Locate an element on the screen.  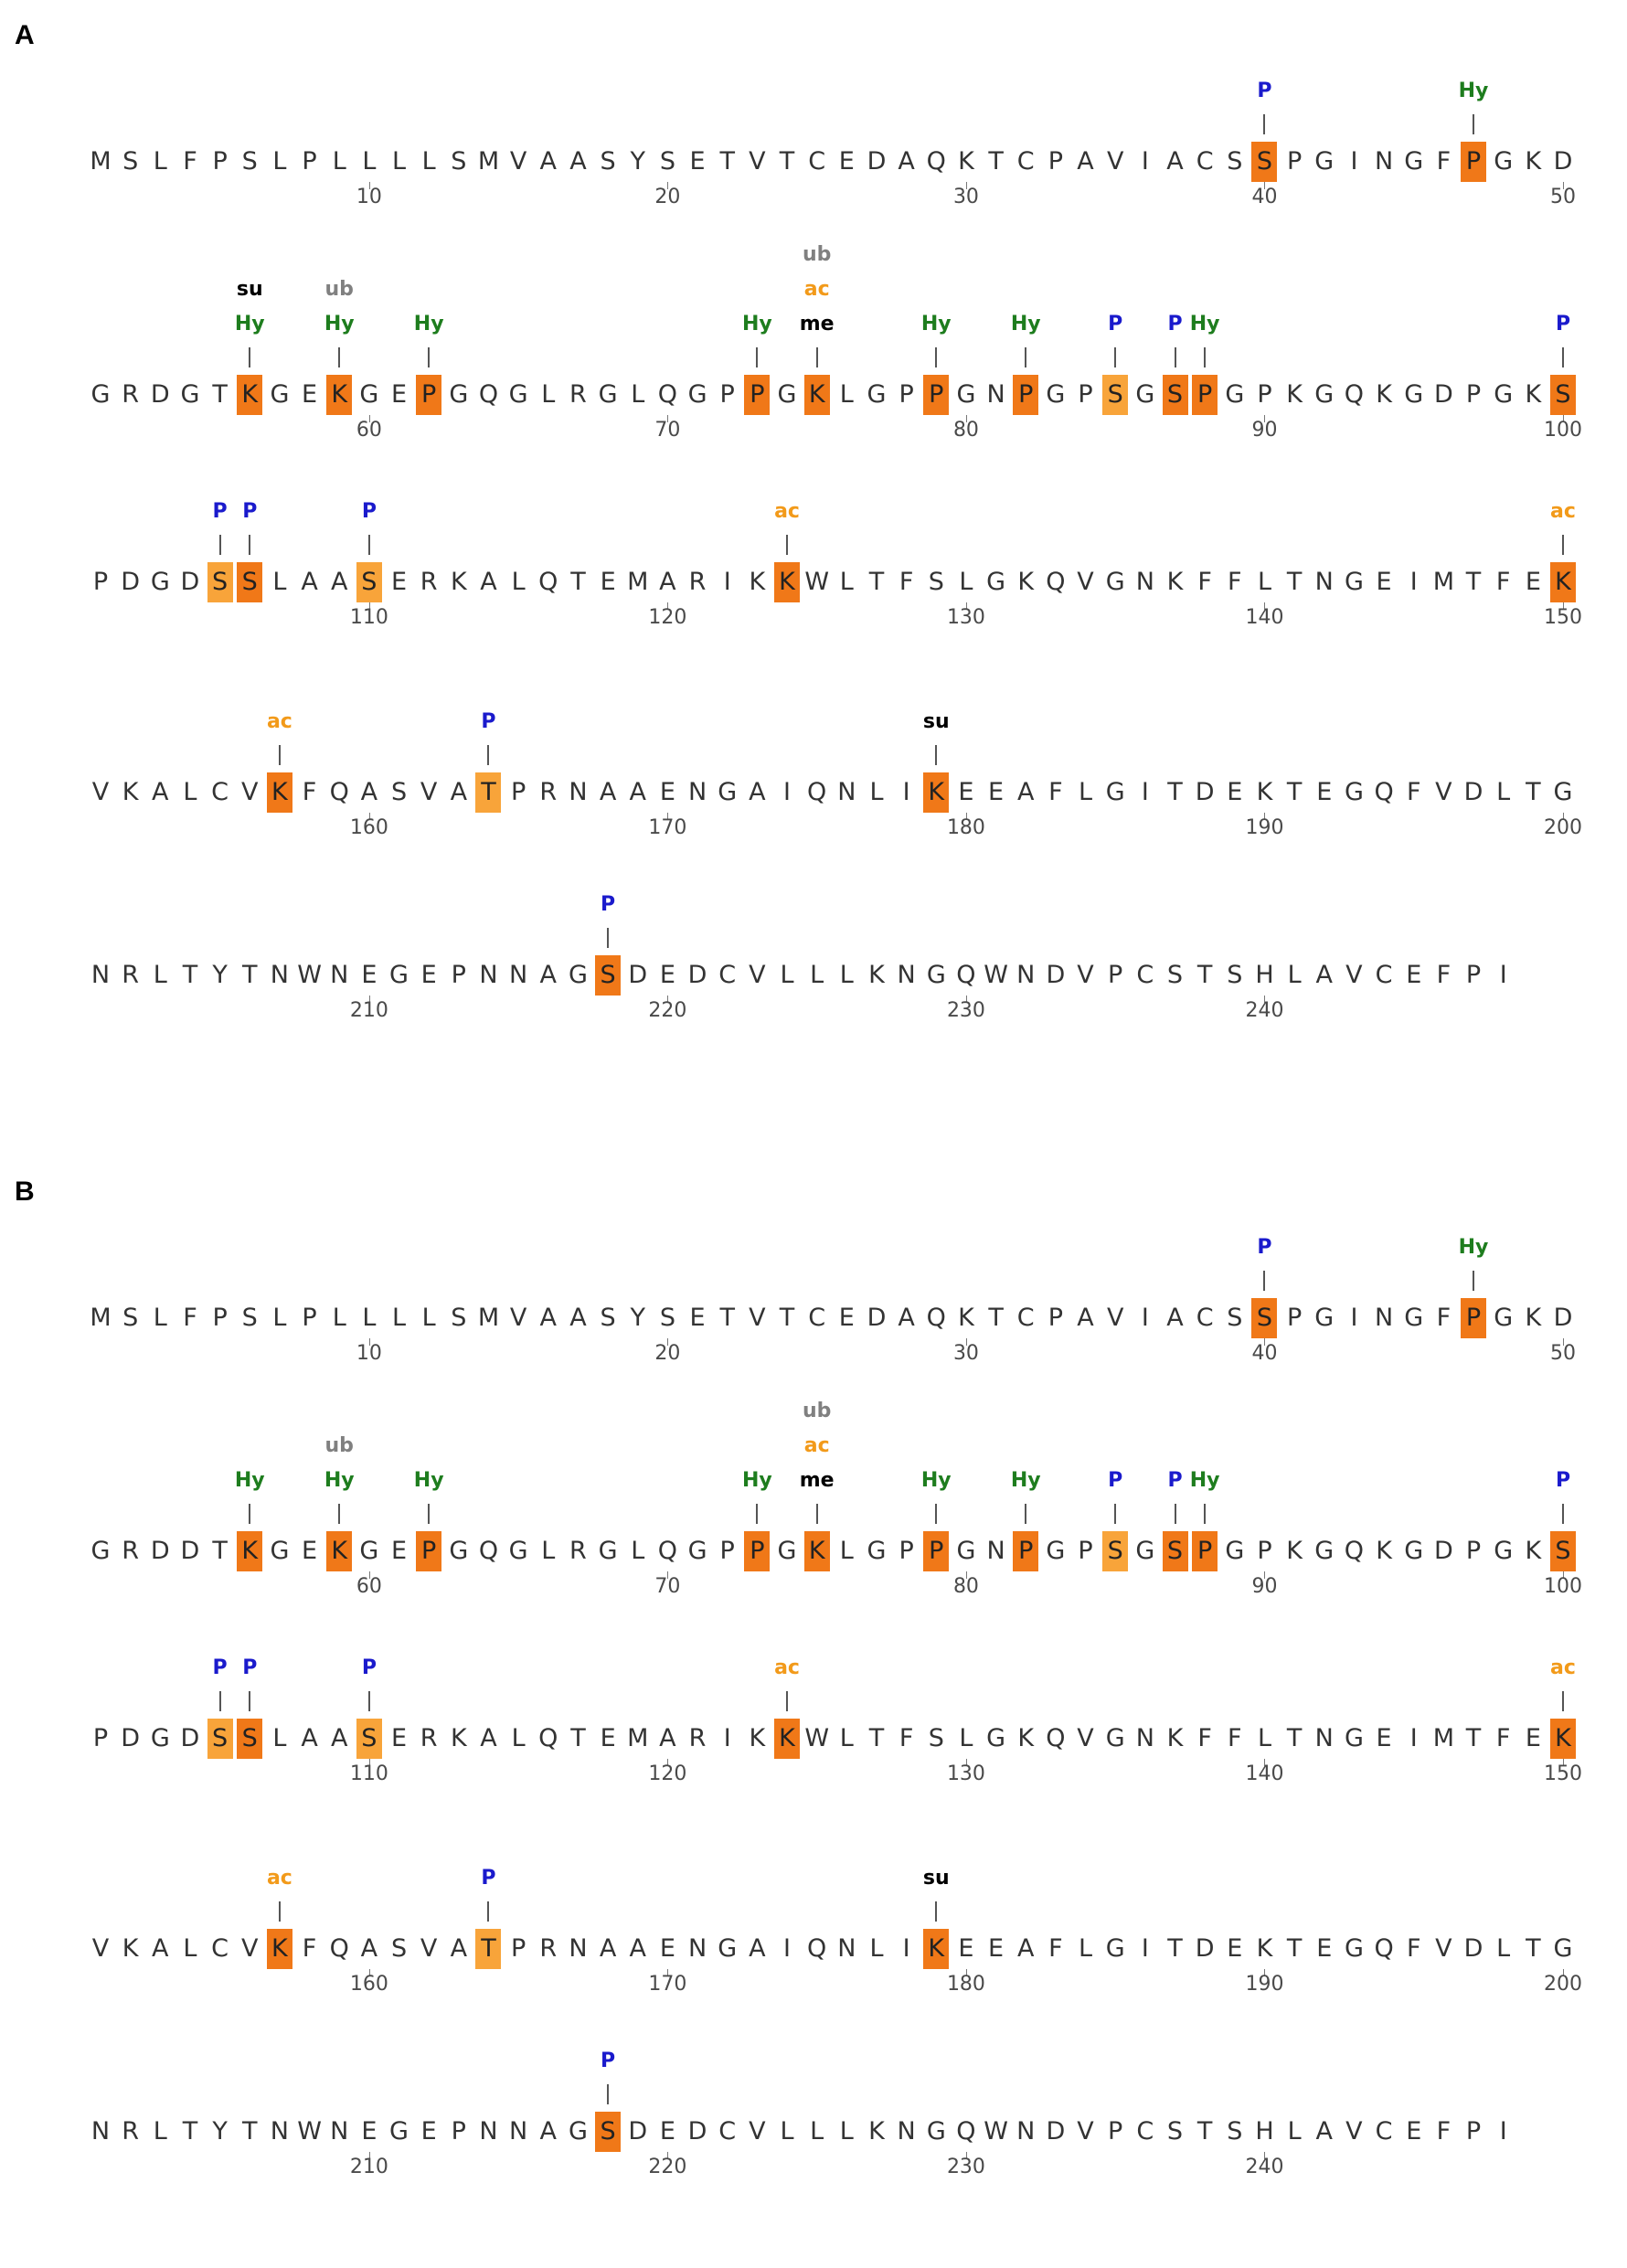
residue: M is located at coordinates (101, 161).